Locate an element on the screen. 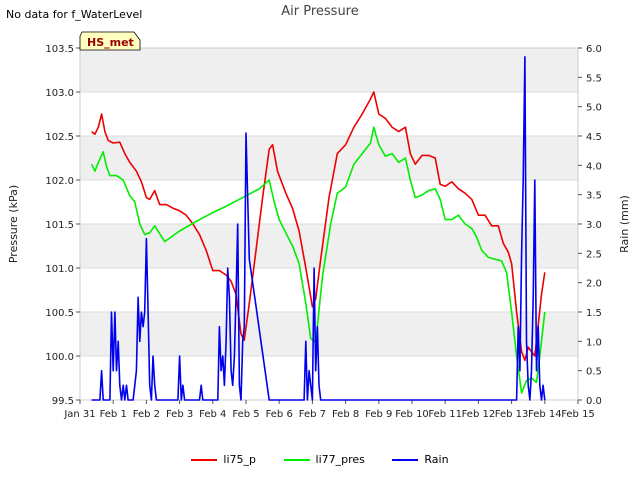 The image size is (640, 480). chart-legend: li75_p li77_pres Rain is located at coordinates (320, 459).